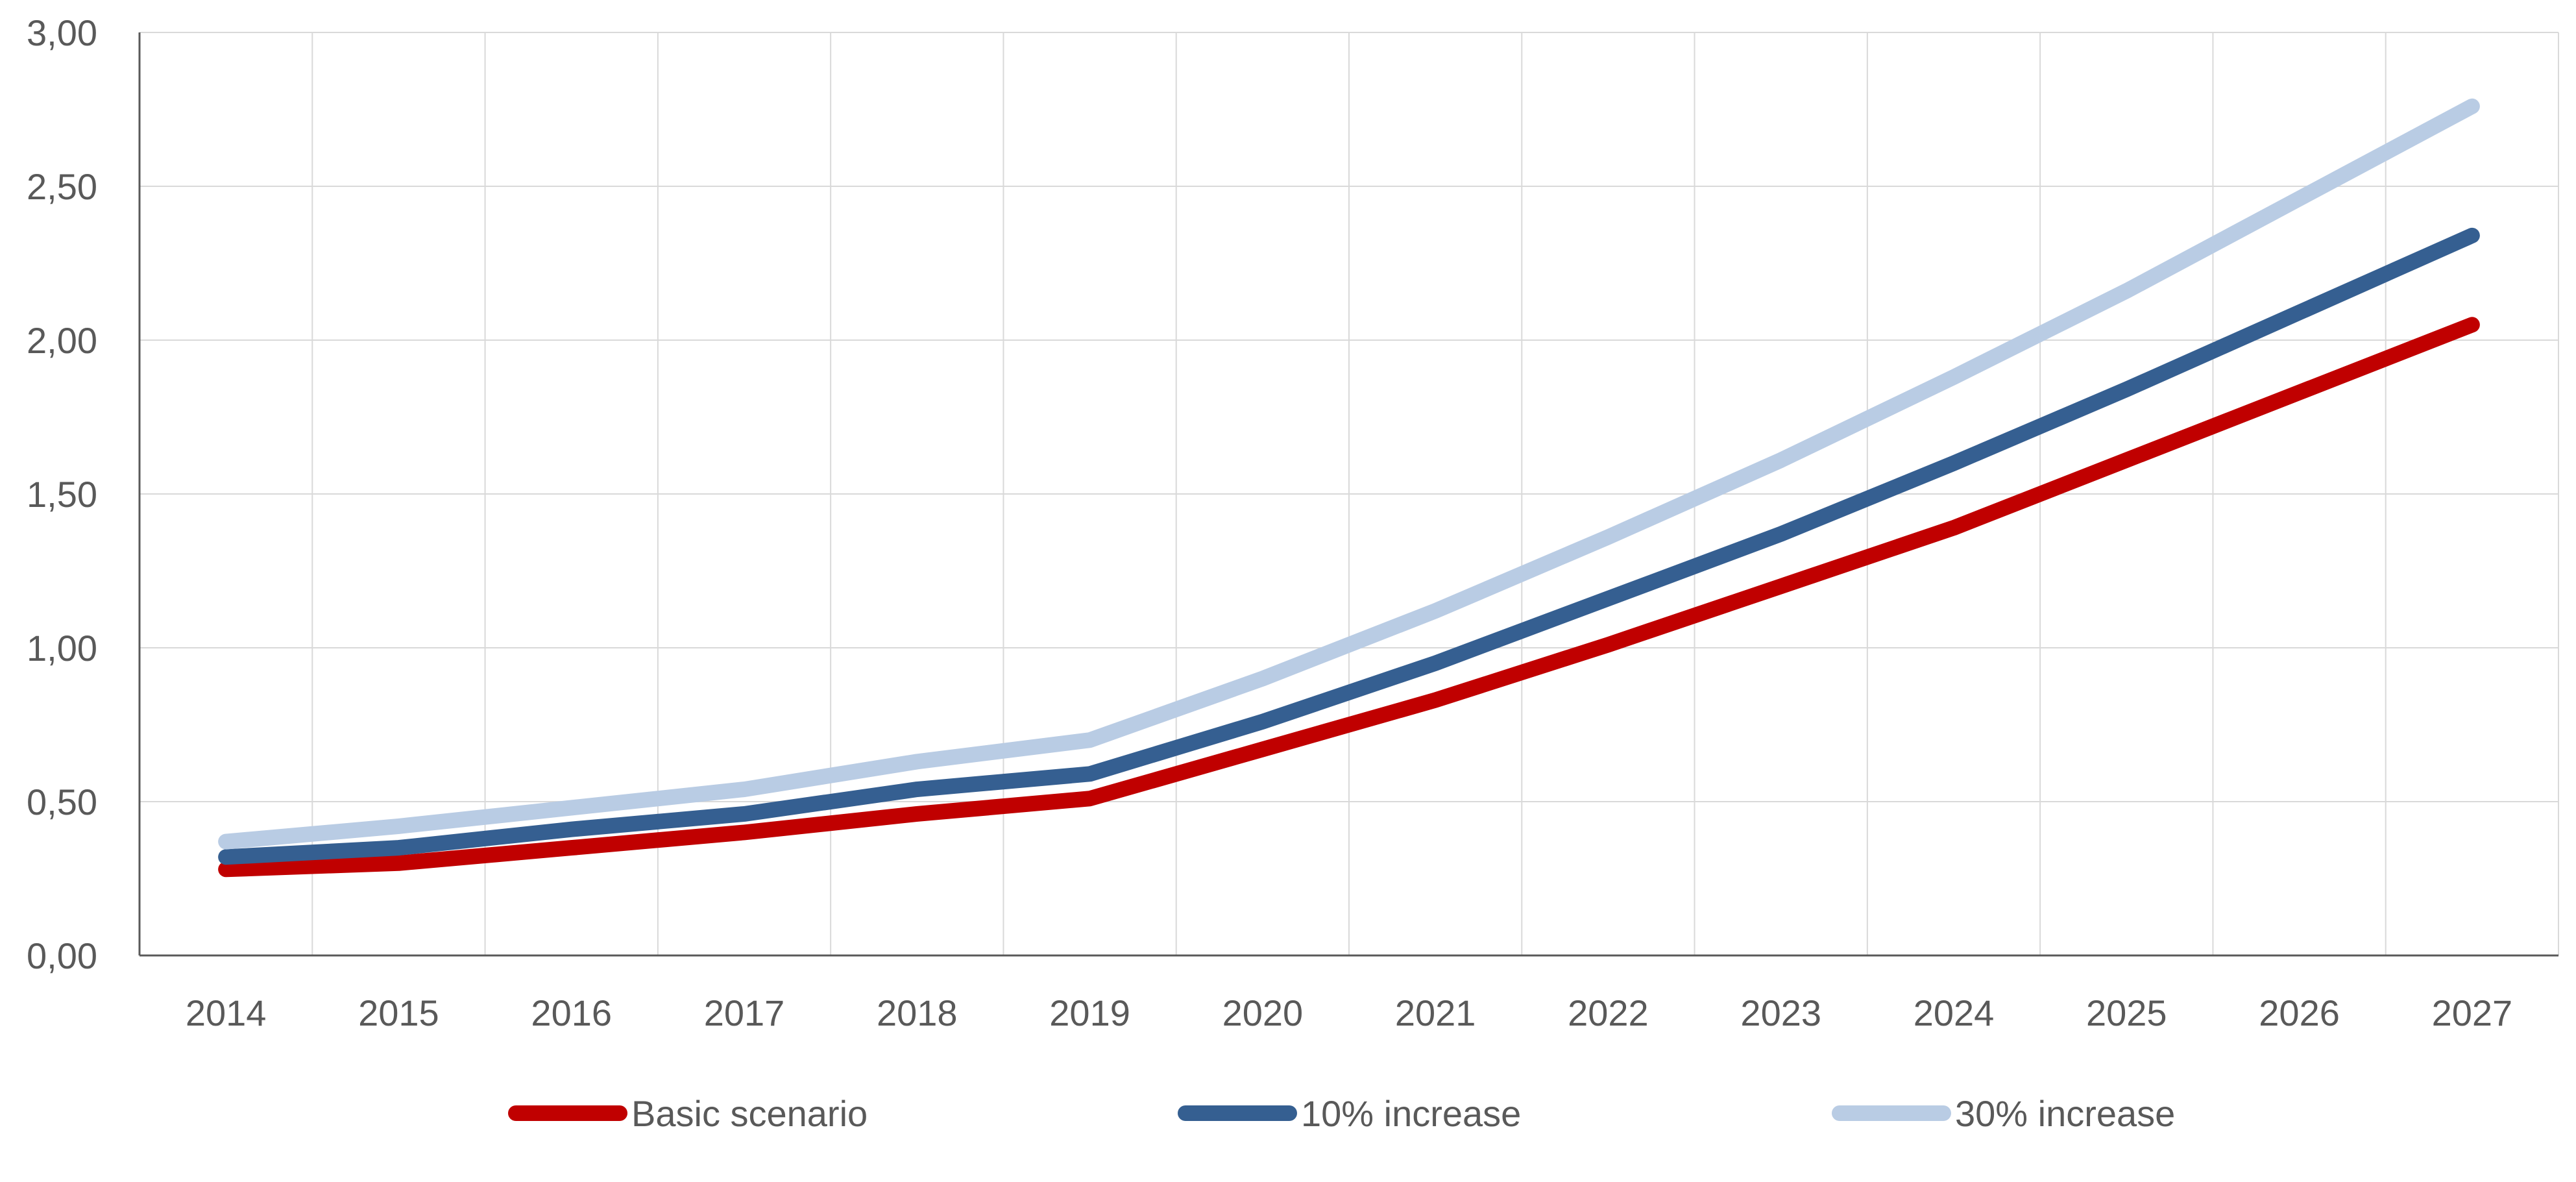 This screenshot has width=2576, height=1182. I want to click on x-tick-label: 2019, so click(1089, 1012).